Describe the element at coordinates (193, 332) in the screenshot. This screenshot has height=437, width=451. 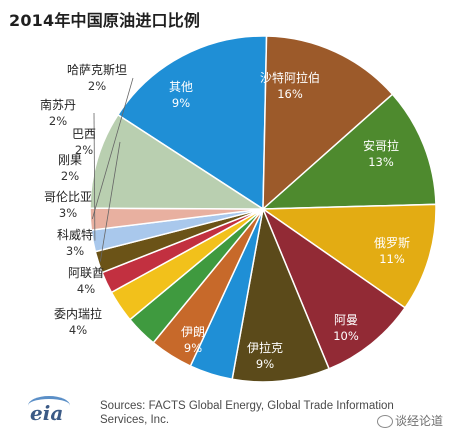
I see `slice-label: 伊朗` at that location.